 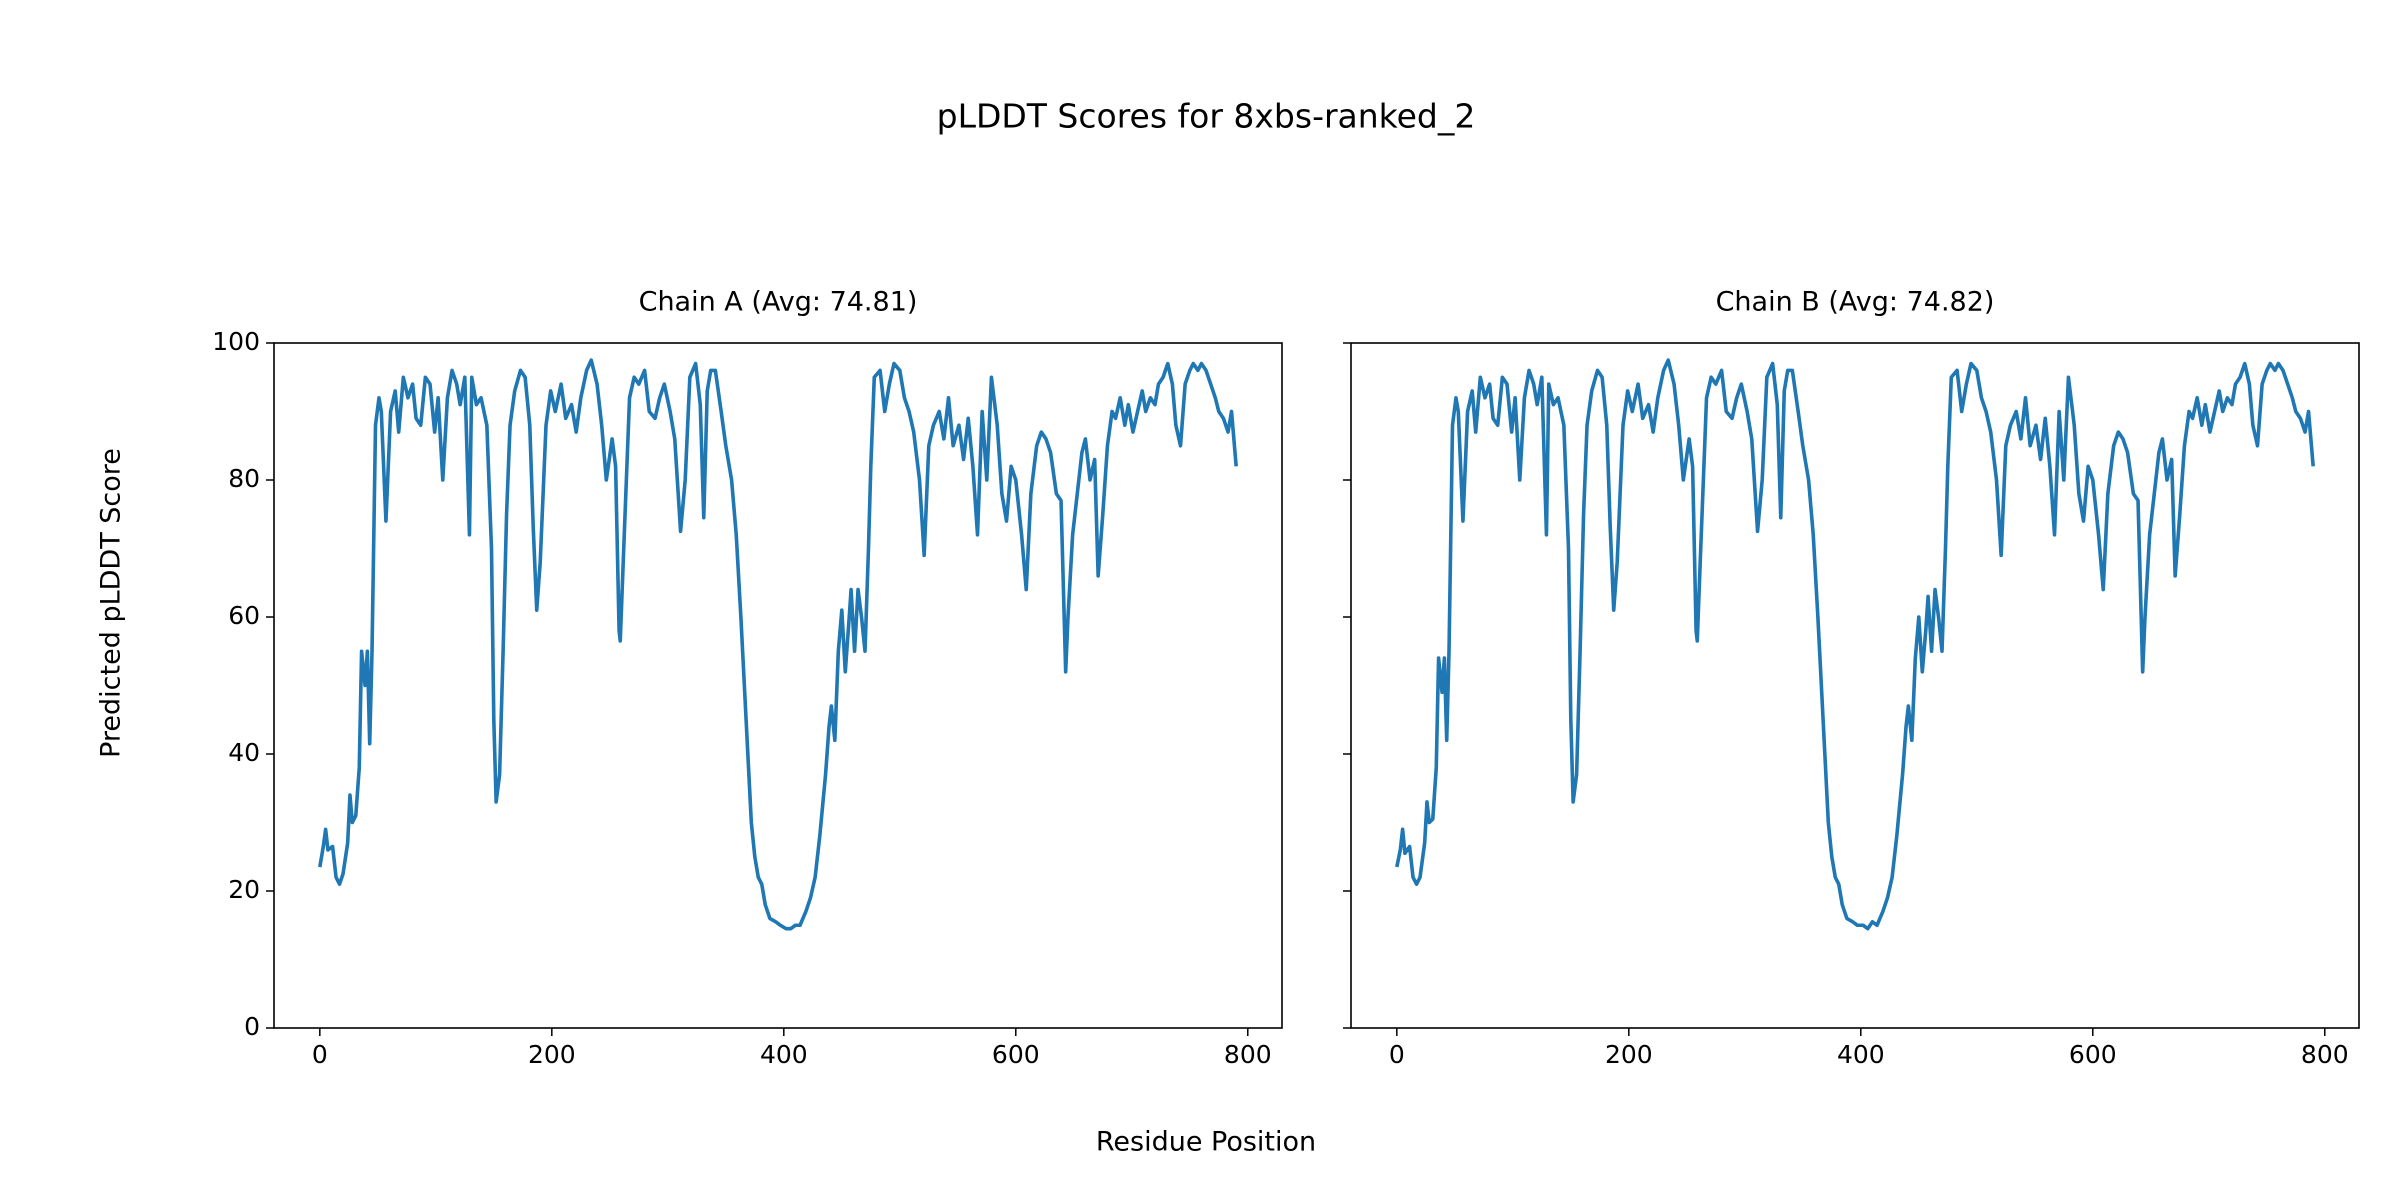 I want to click on y-axis-label: Predicted pLDDT Score, so click(x=111, y=603).